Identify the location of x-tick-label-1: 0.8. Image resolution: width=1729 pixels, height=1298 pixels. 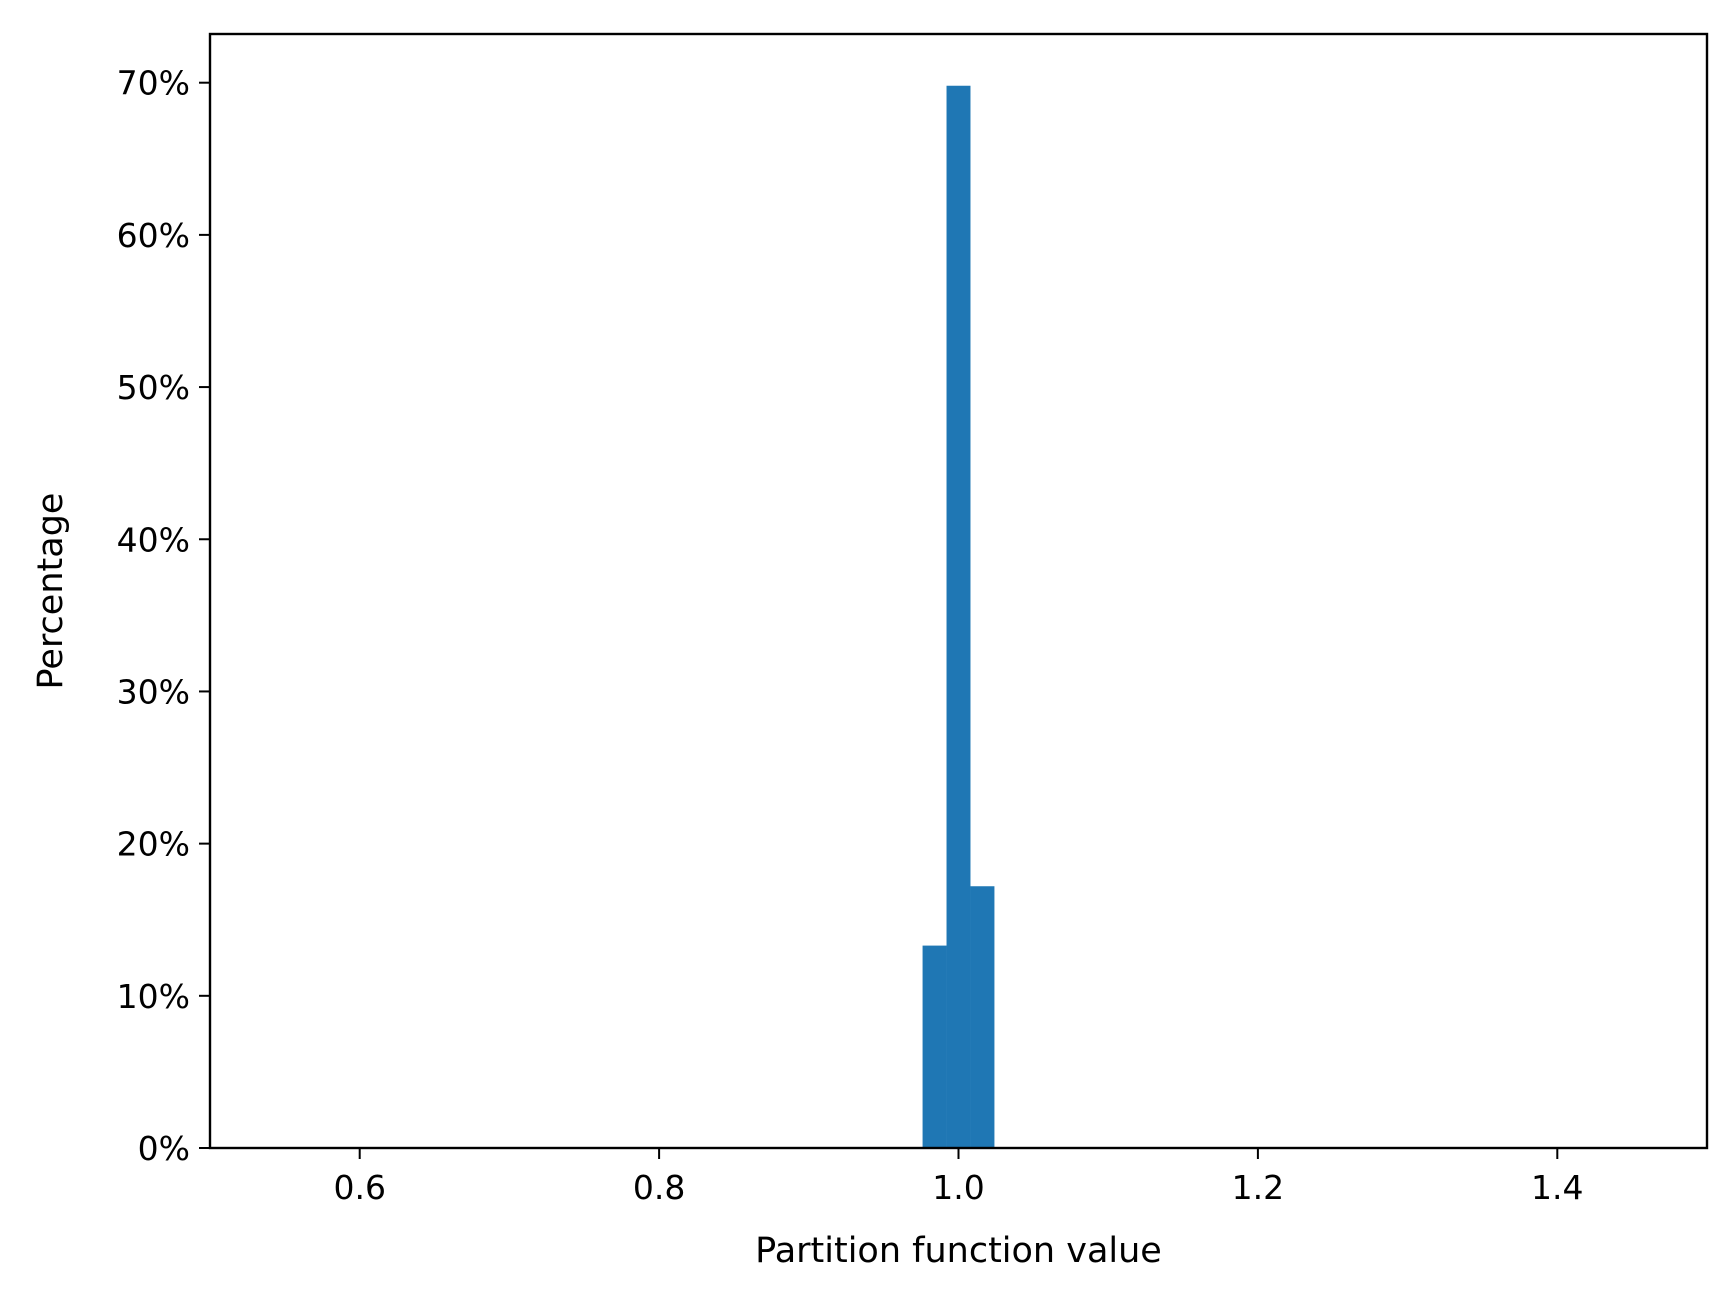
(659, 1187).